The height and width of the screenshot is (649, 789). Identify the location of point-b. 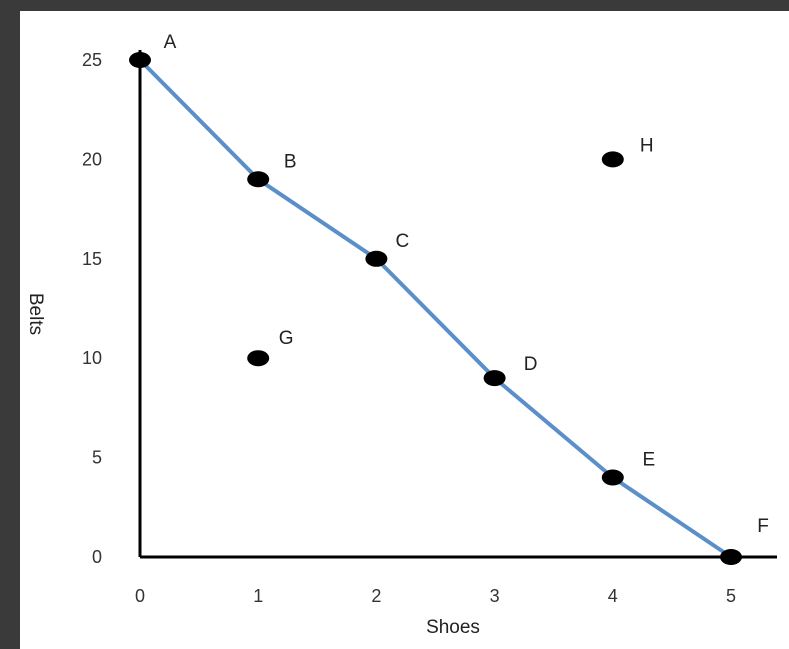
(258, 179).